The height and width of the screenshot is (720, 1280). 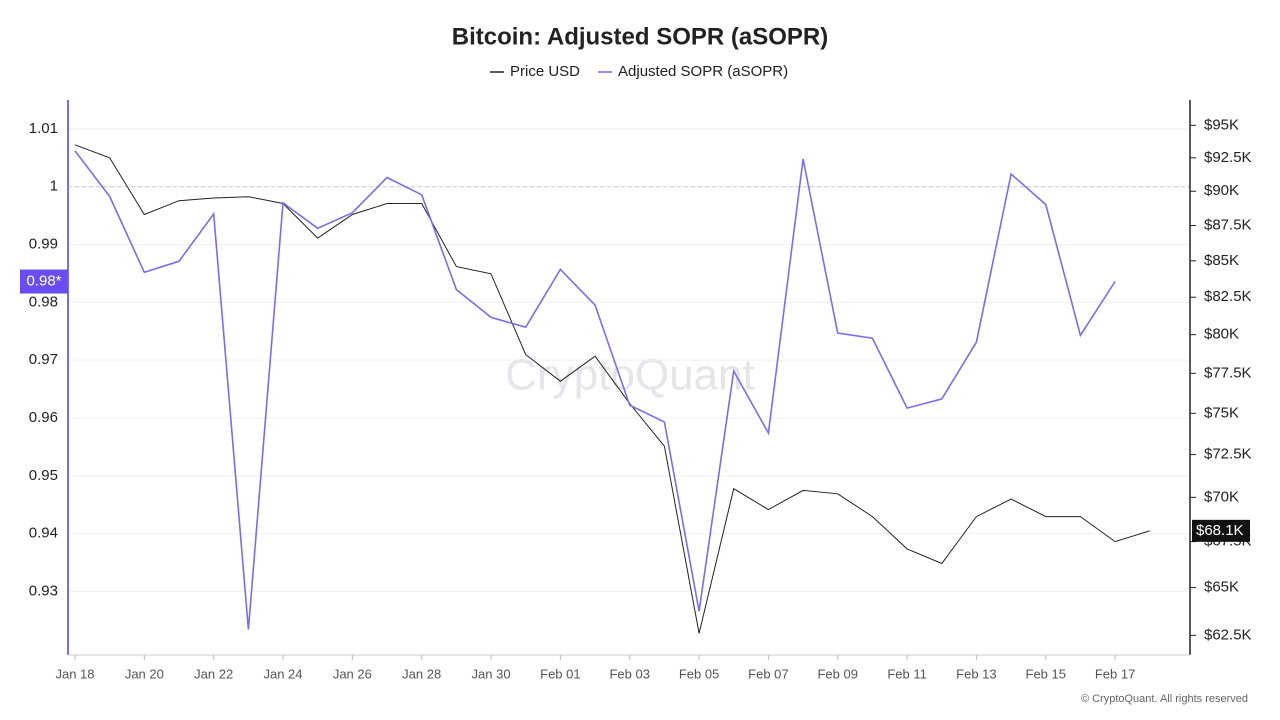 I want to click on end-label: 0.98*, so click(x=43, y=281).